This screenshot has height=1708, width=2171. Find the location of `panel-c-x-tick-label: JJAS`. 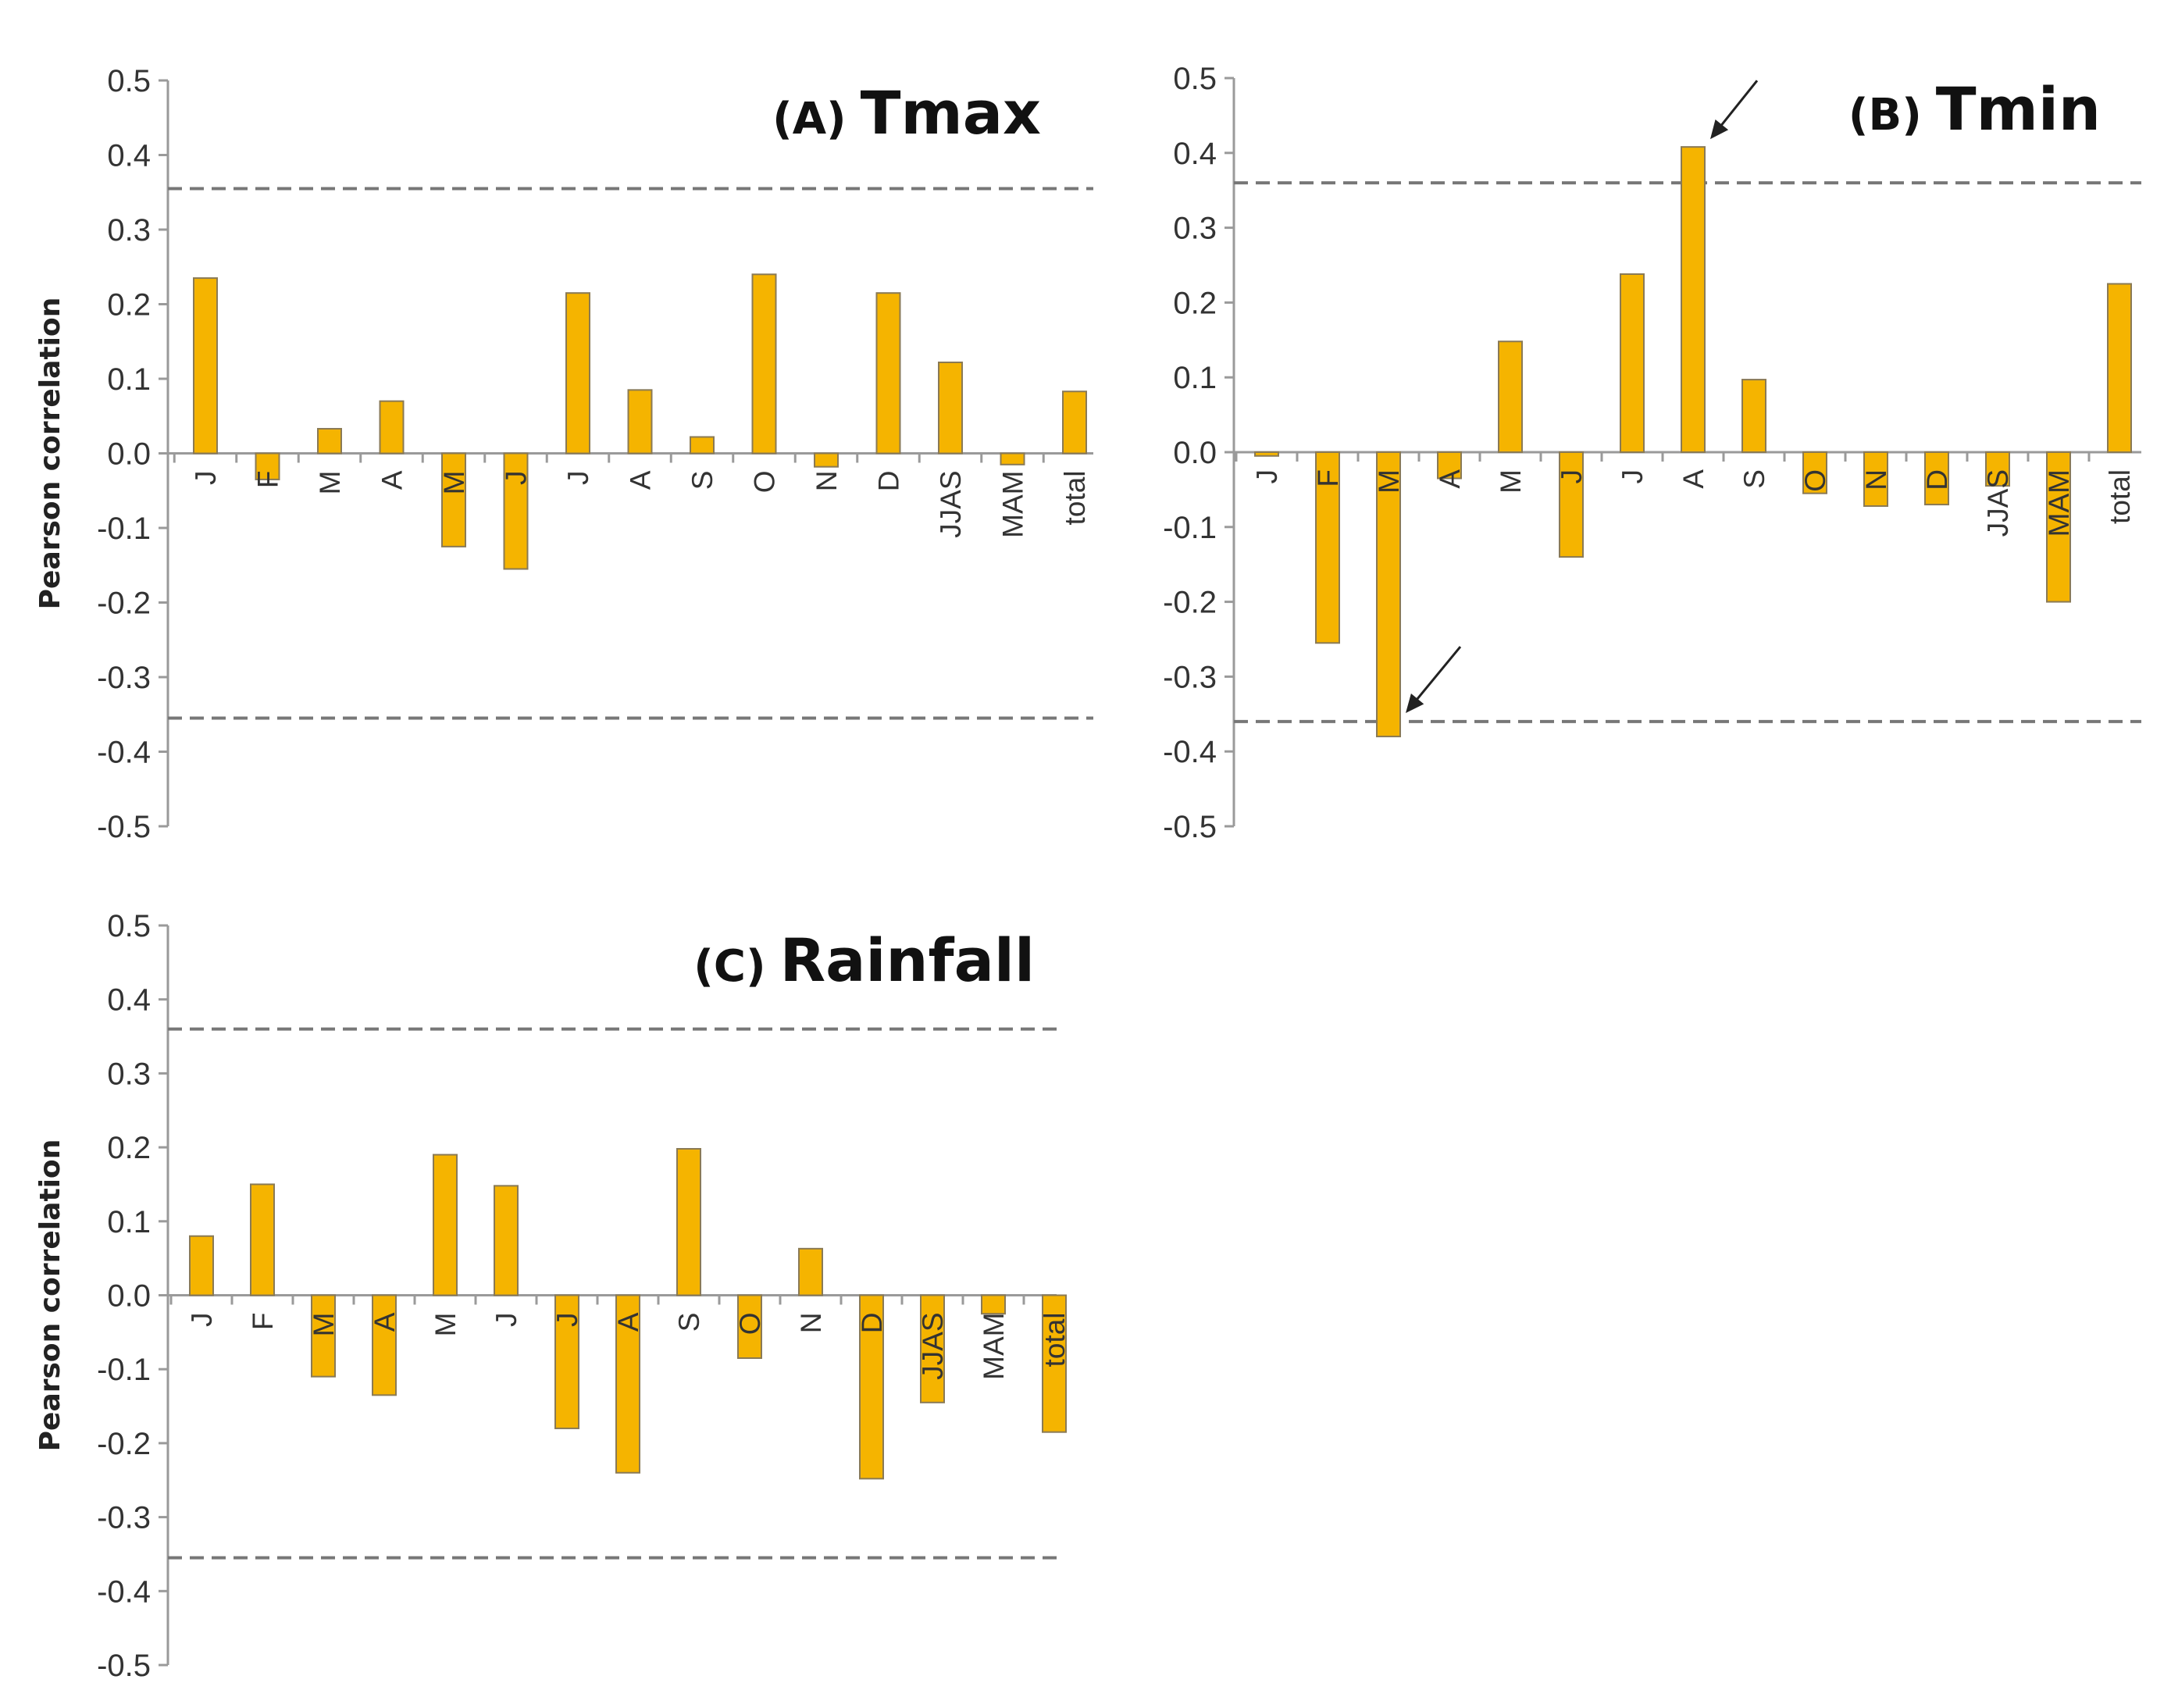

panel-c-x-tick-label: JJAS is located at coordinates (933, 1346).